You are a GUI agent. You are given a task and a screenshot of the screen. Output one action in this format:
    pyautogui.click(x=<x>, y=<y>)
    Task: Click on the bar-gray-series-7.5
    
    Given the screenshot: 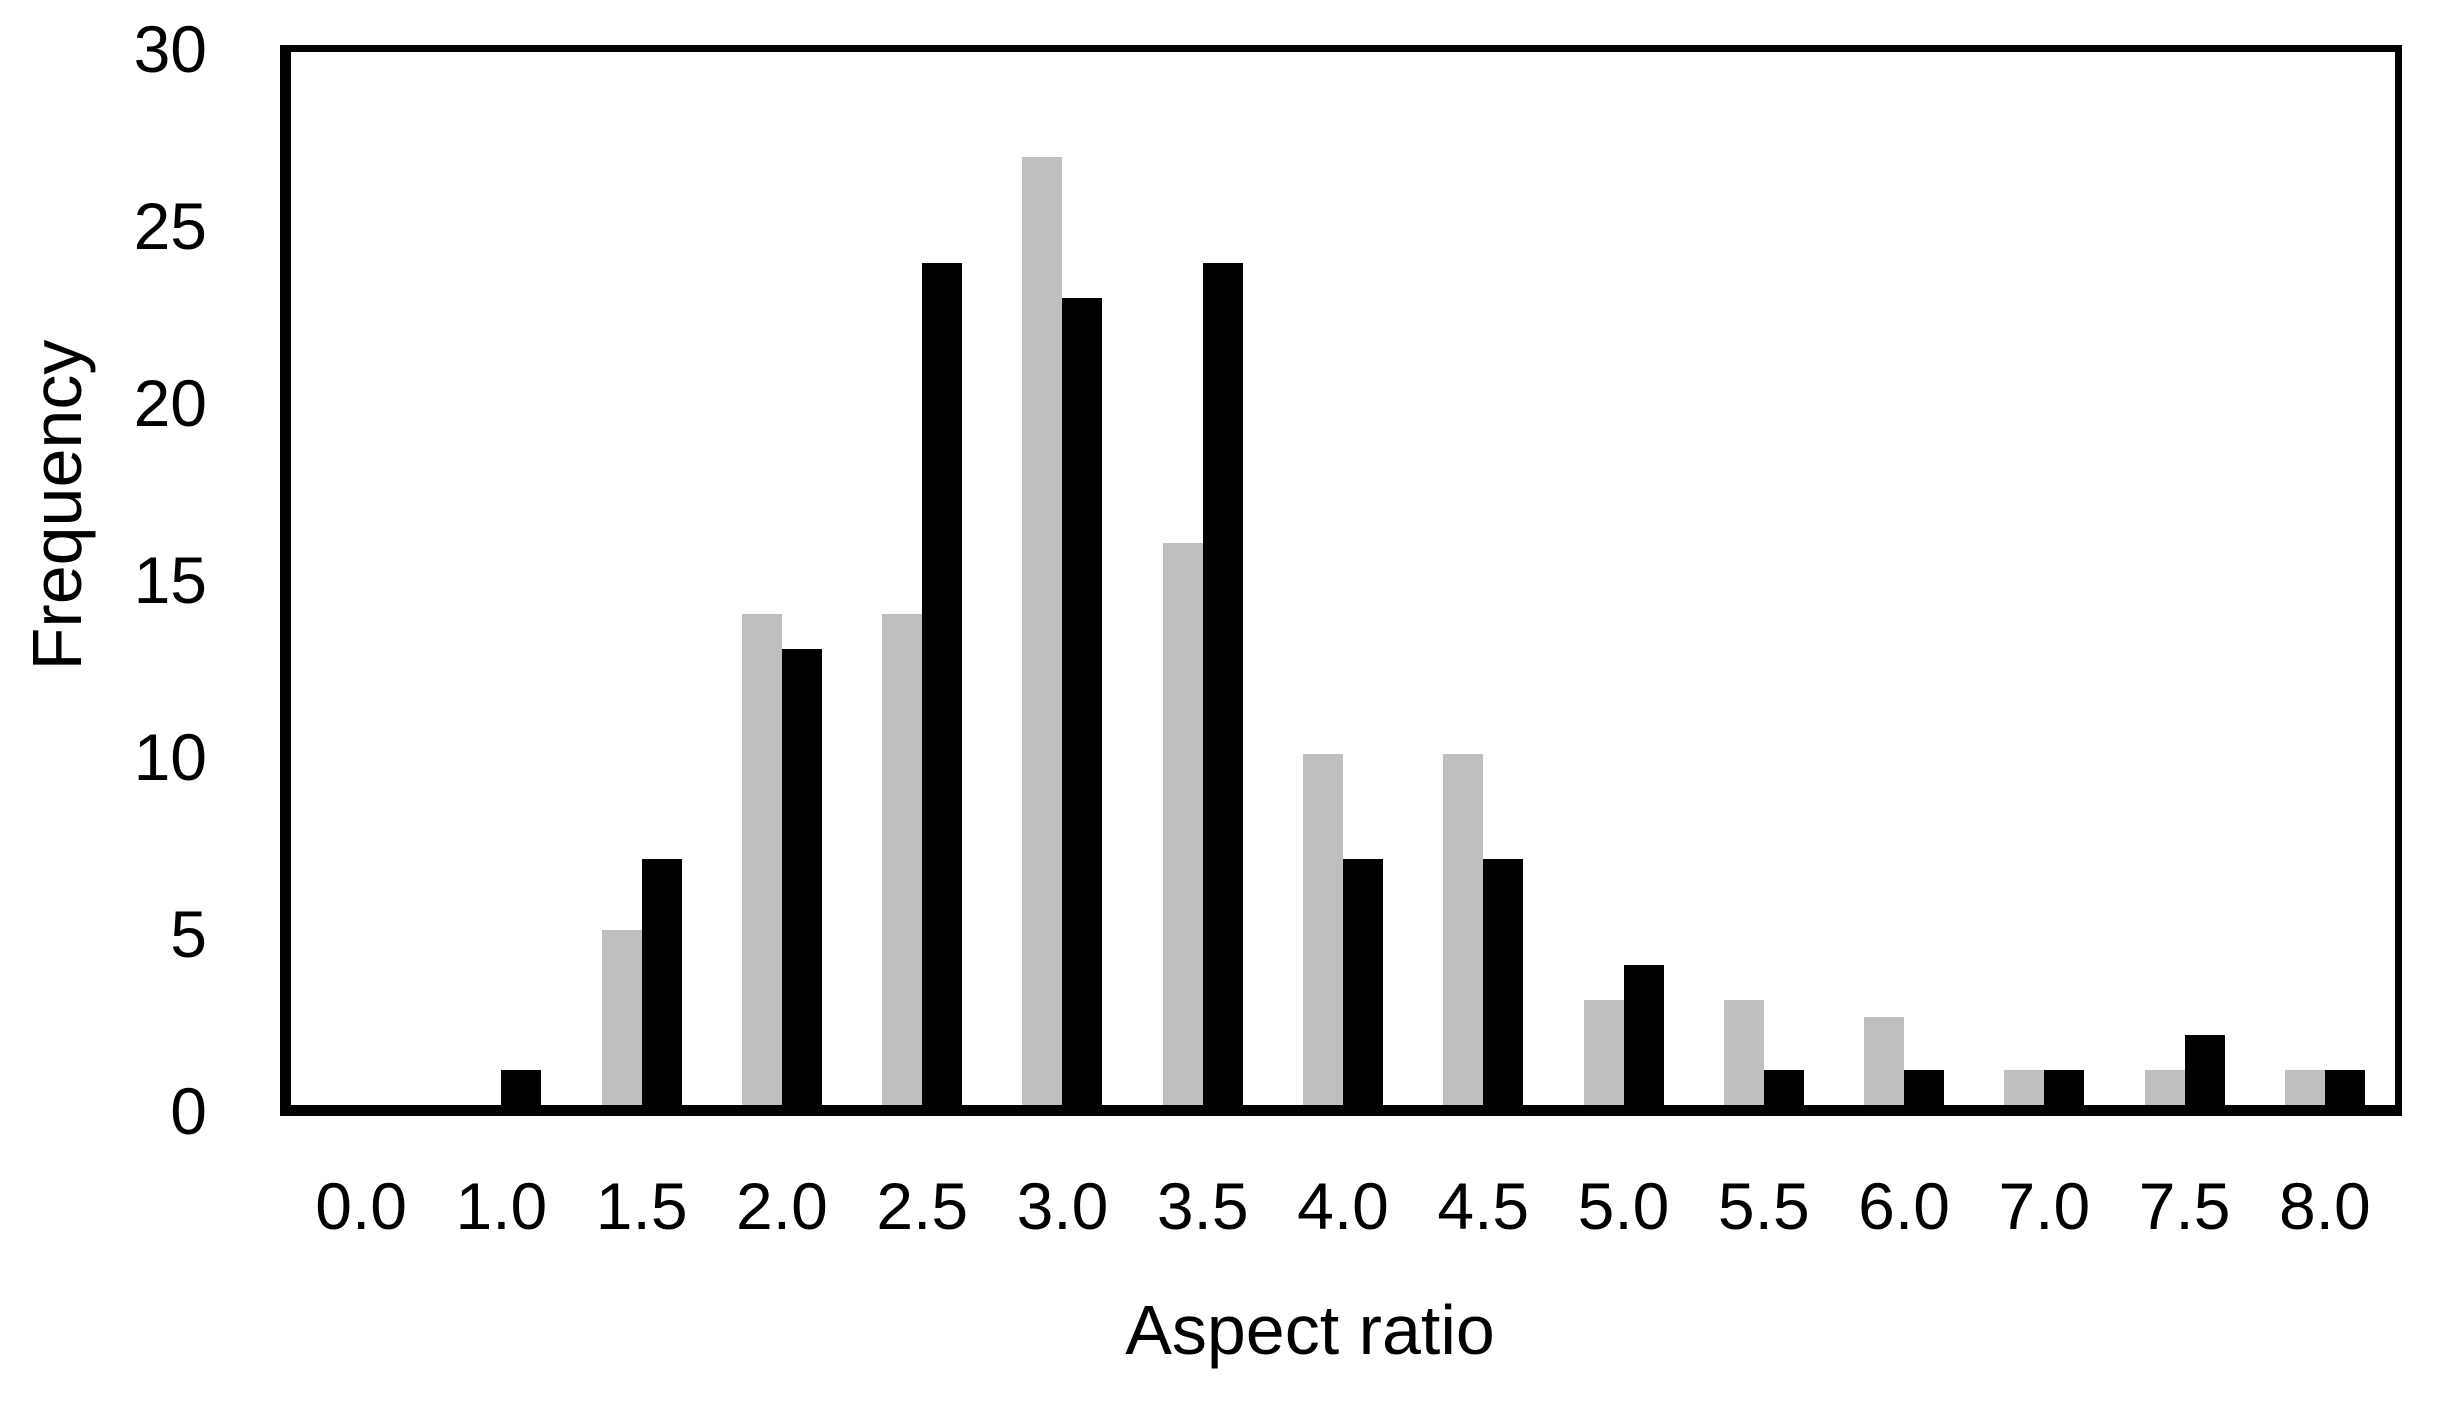 What is the action you would take?
    pyautogui.click(x=2164, y=1087)
    